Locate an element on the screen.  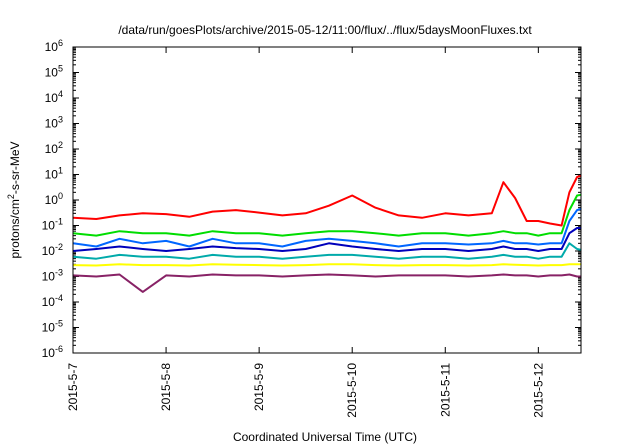
y-tick-label-exp: 1 is located at coordinates (60, 171).